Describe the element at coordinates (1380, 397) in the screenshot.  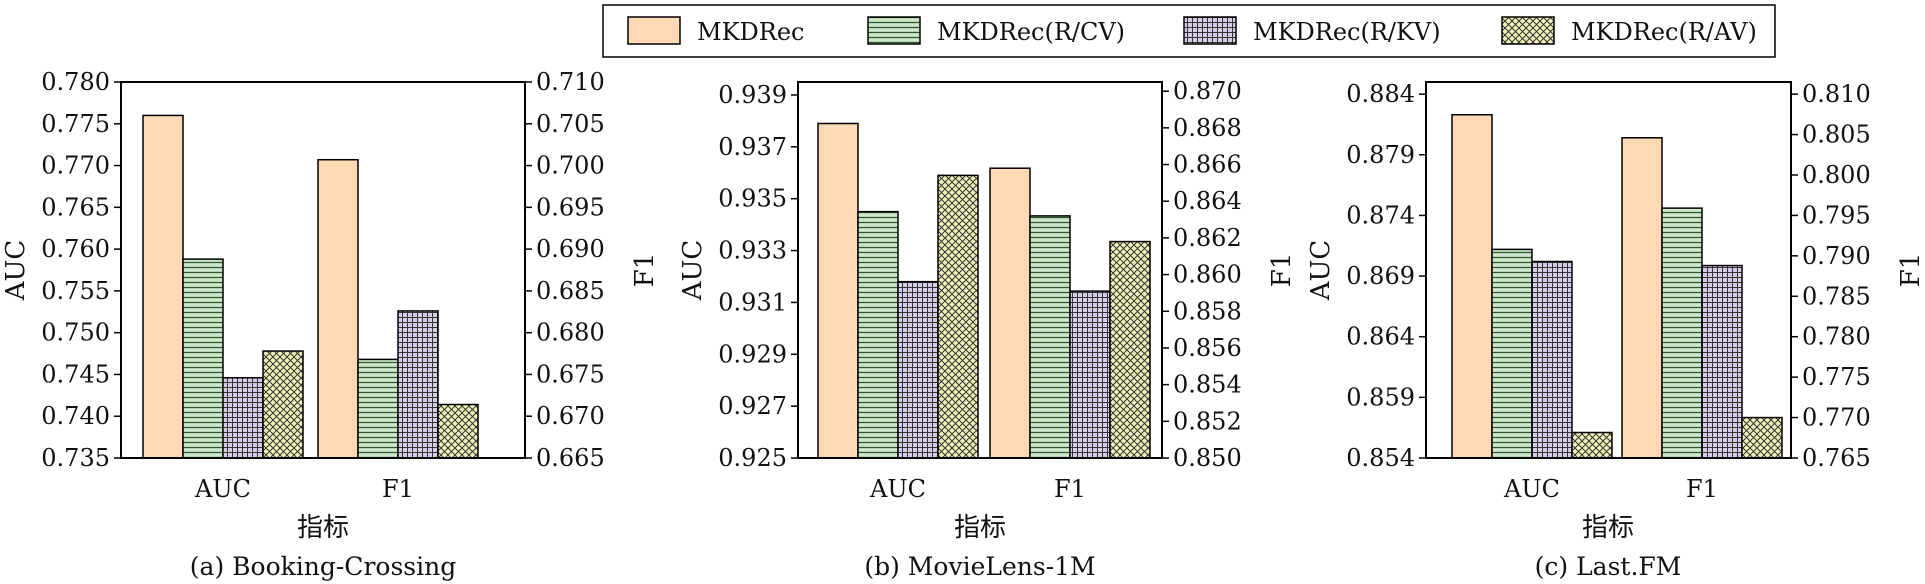
I see `left-tick-label: 0.859` at that location.